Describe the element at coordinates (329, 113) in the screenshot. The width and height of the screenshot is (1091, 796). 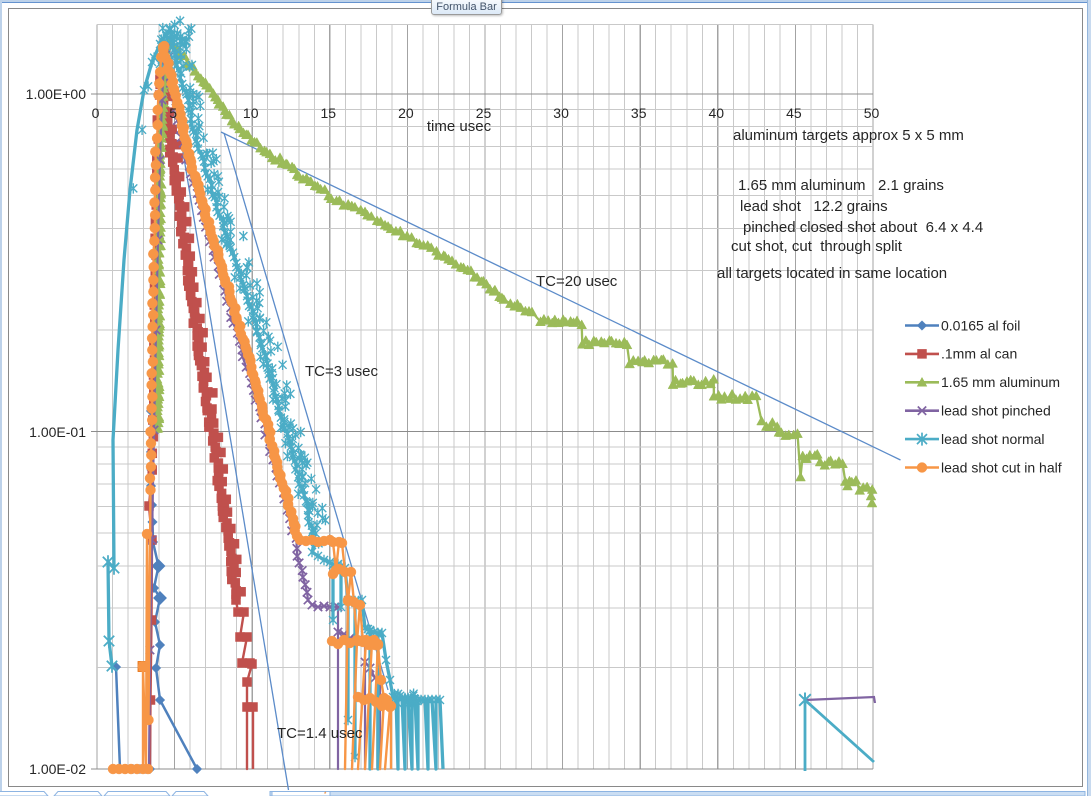
I see `svg-text: 15` at that location.